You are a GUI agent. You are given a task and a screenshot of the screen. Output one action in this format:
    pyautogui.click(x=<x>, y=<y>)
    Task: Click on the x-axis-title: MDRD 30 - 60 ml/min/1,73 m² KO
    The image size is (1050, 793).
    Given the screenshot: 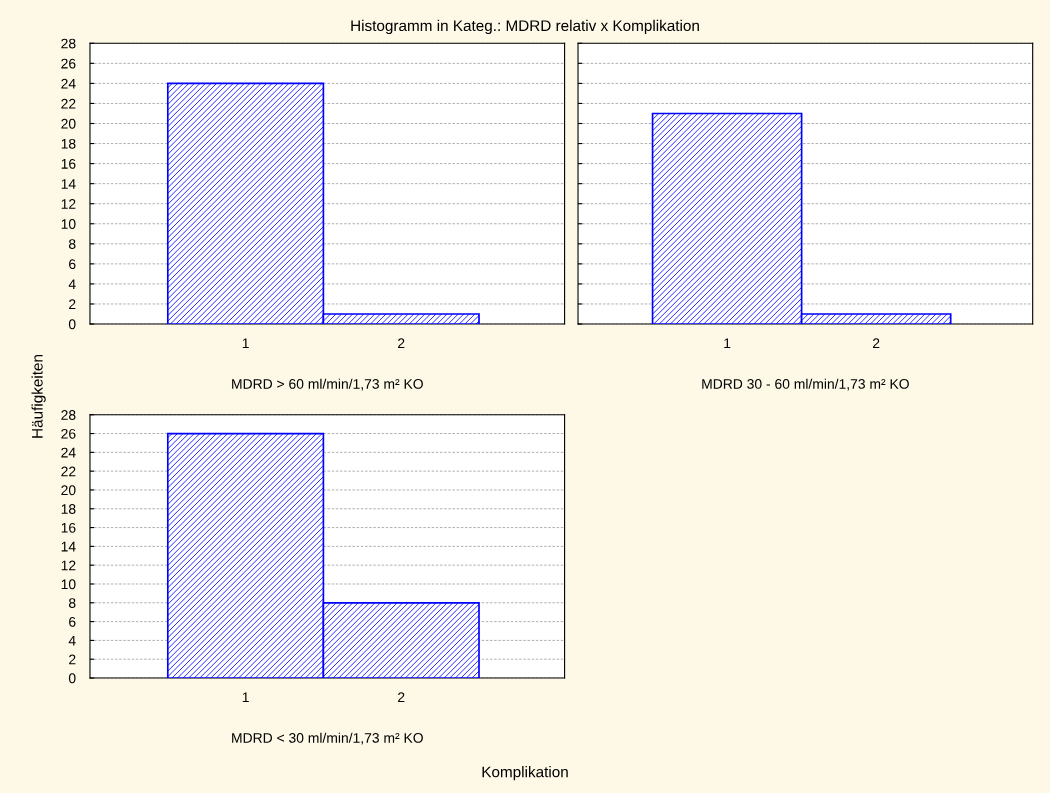 What is the action you would take?
    pyautogui.click(x=805, y=384)
    